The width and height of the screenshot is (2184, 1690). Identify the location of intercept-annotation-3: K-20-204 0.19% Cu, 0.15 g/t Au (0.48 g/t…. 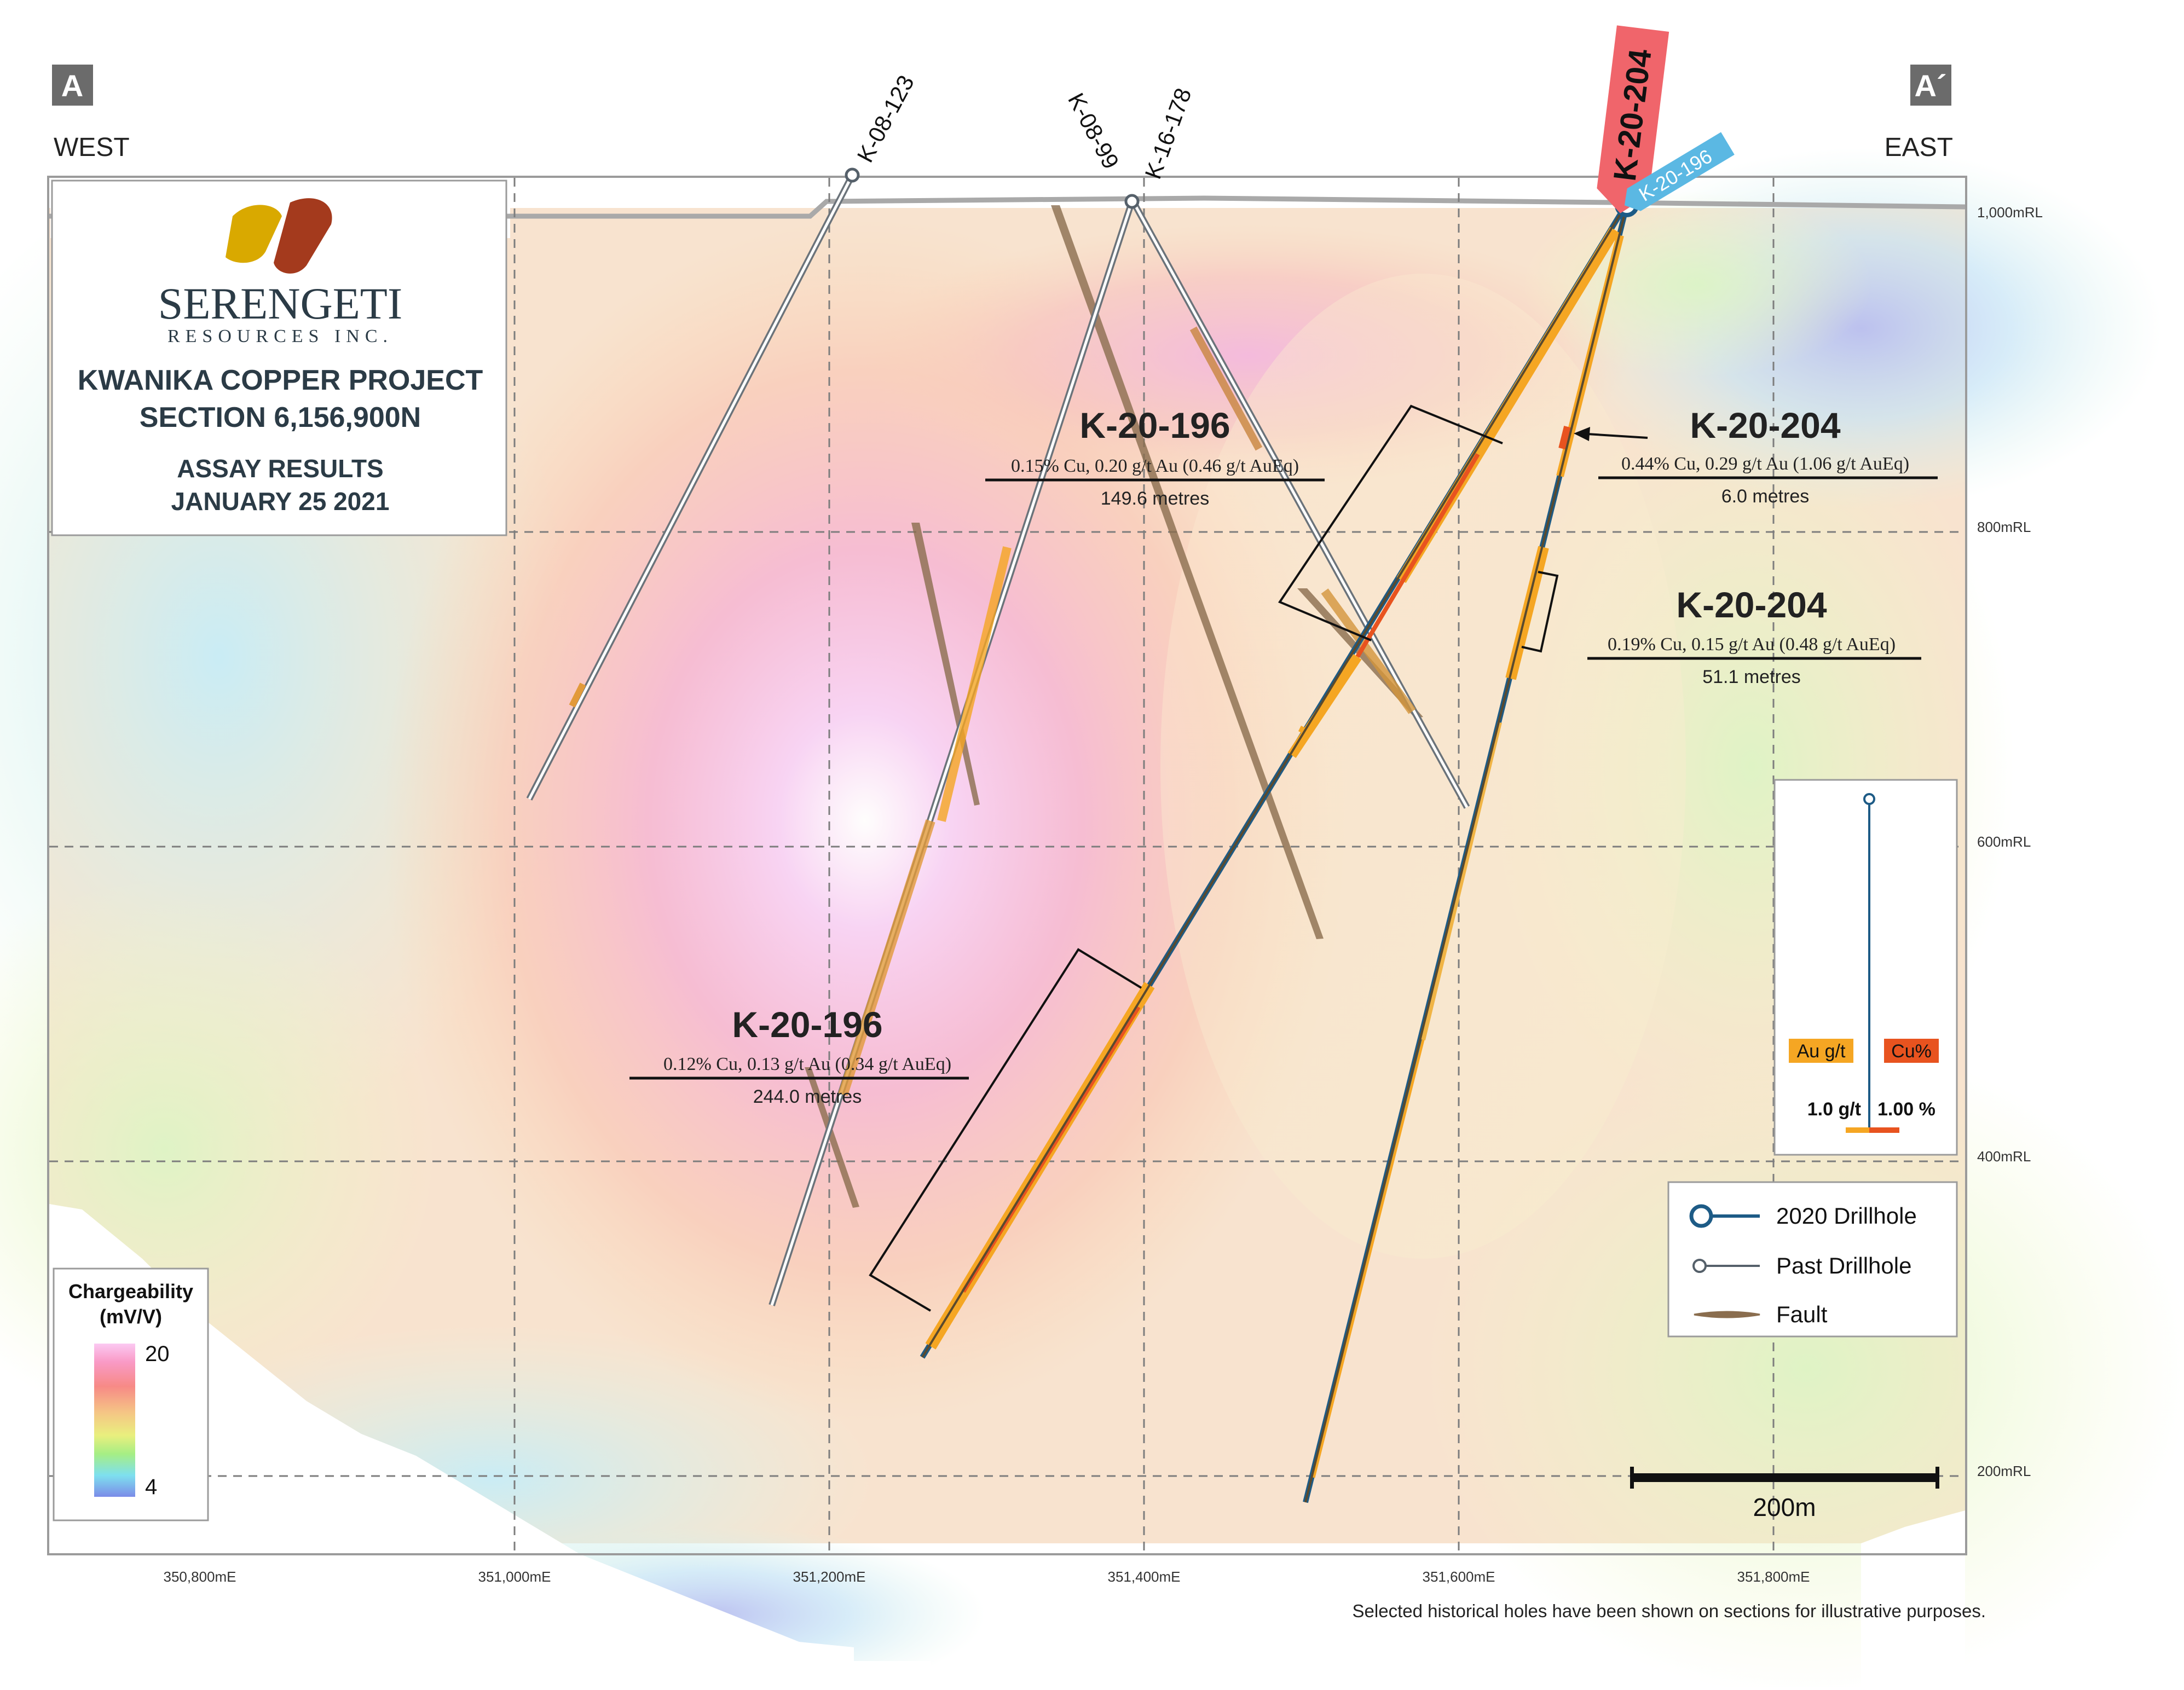
(1754, 635).